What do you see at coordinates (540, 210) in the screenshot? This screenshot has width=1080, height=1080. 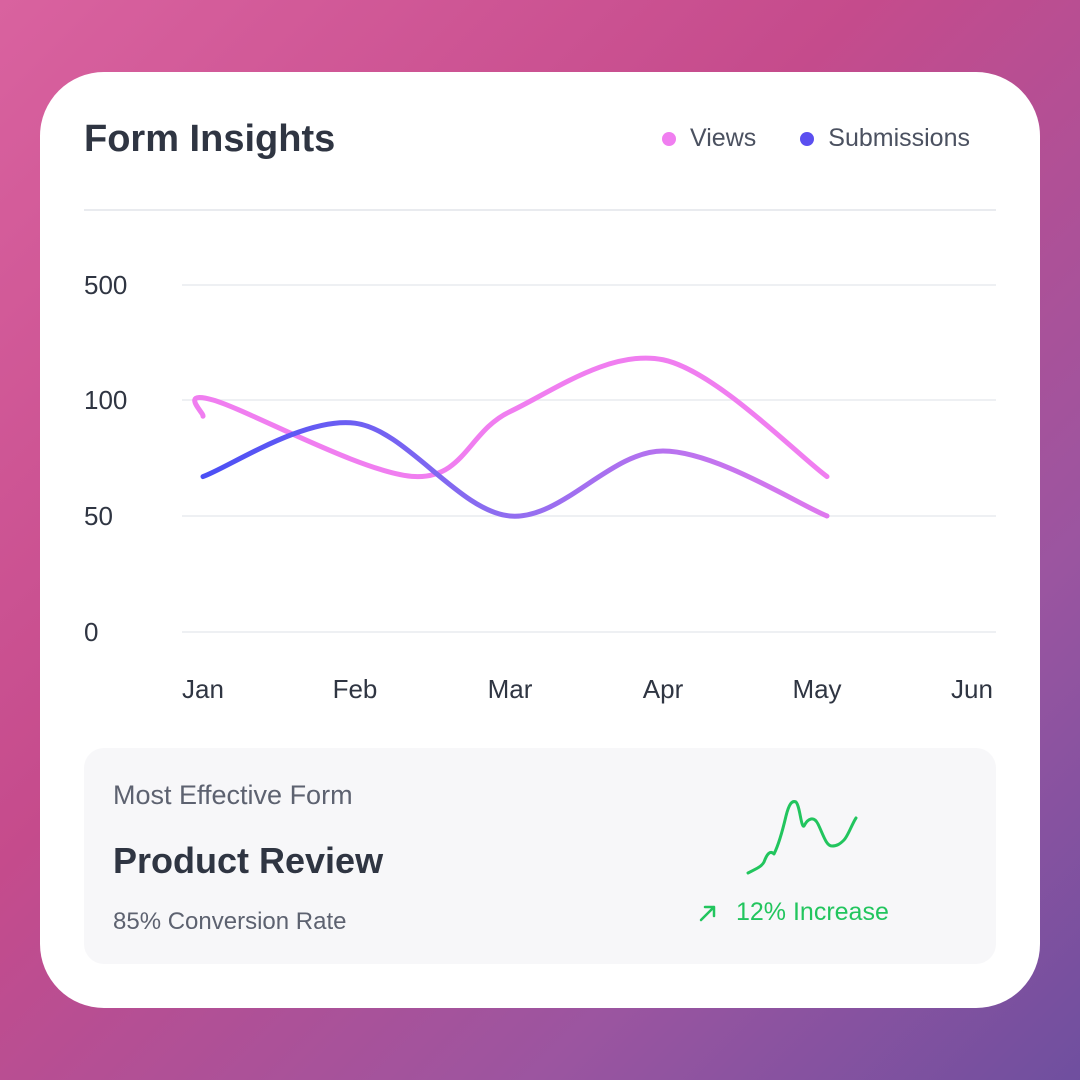 I see `header-divider` at bounding box center [540, 210].